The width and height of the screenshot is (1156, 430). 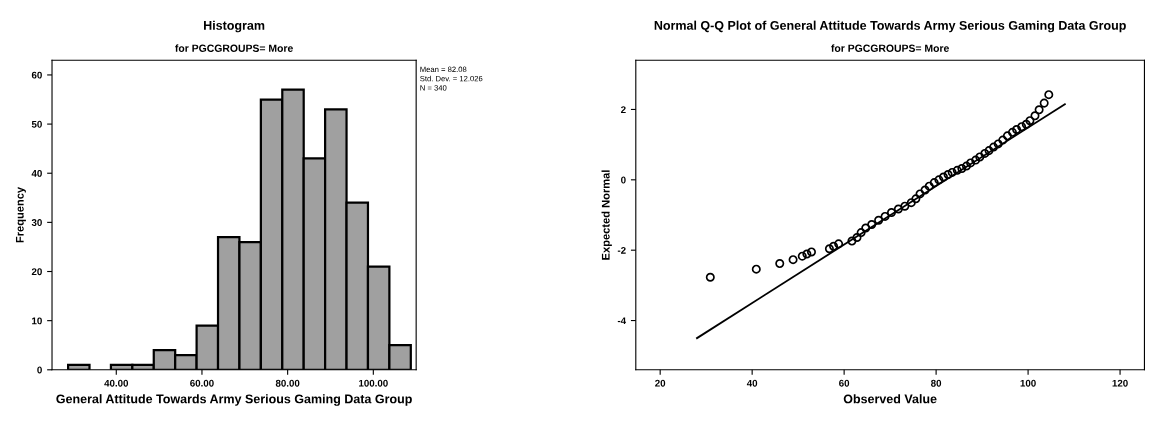 What do you see at coordinates (936, 383) in the screenshot?
I see `x-tick-label: 80` at bounding box center [936, 383].